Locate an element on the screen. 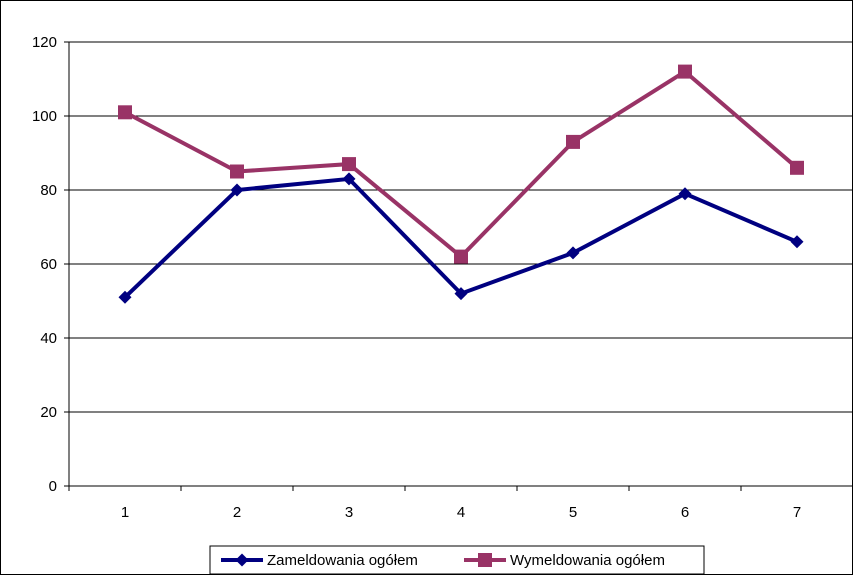  x-tick-label: 7 is located at coordinates (797, 512).